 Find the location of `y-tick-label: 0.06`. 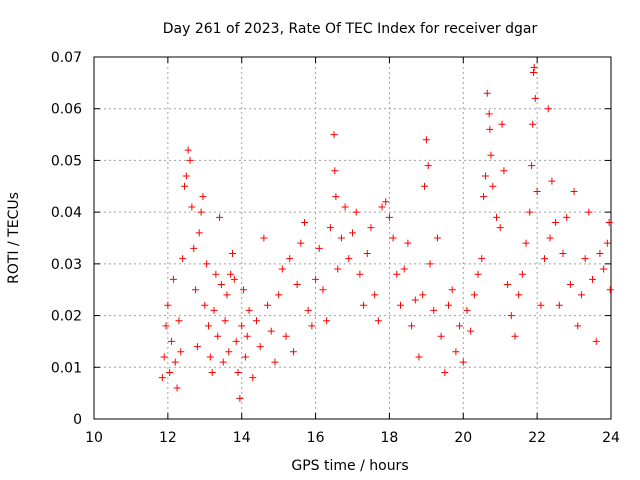

y-tick-label: 0.06 is located at coordinates (66, 110).